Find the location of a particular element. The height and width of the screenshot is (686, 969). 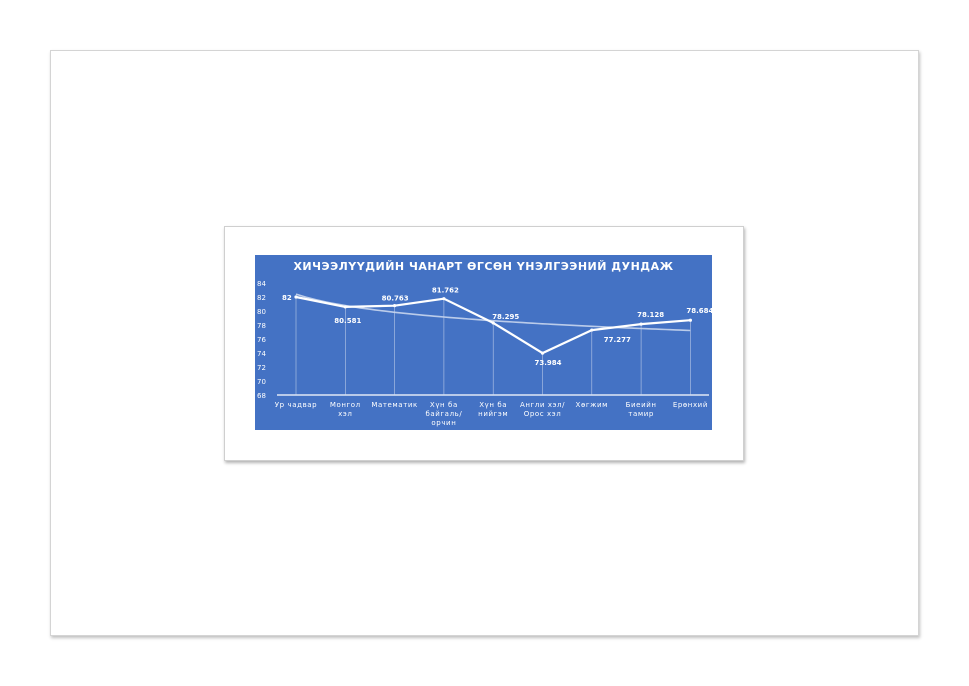

data-label: 80.581 is located at coordinates (347, 321).